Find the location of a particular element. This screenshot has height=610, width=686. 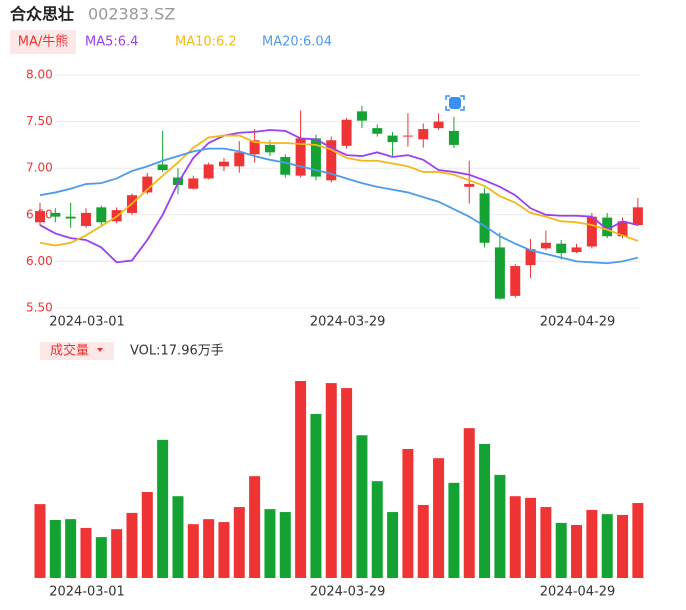

y-tick-label: 6.00 is located at coordinates (39, 261).